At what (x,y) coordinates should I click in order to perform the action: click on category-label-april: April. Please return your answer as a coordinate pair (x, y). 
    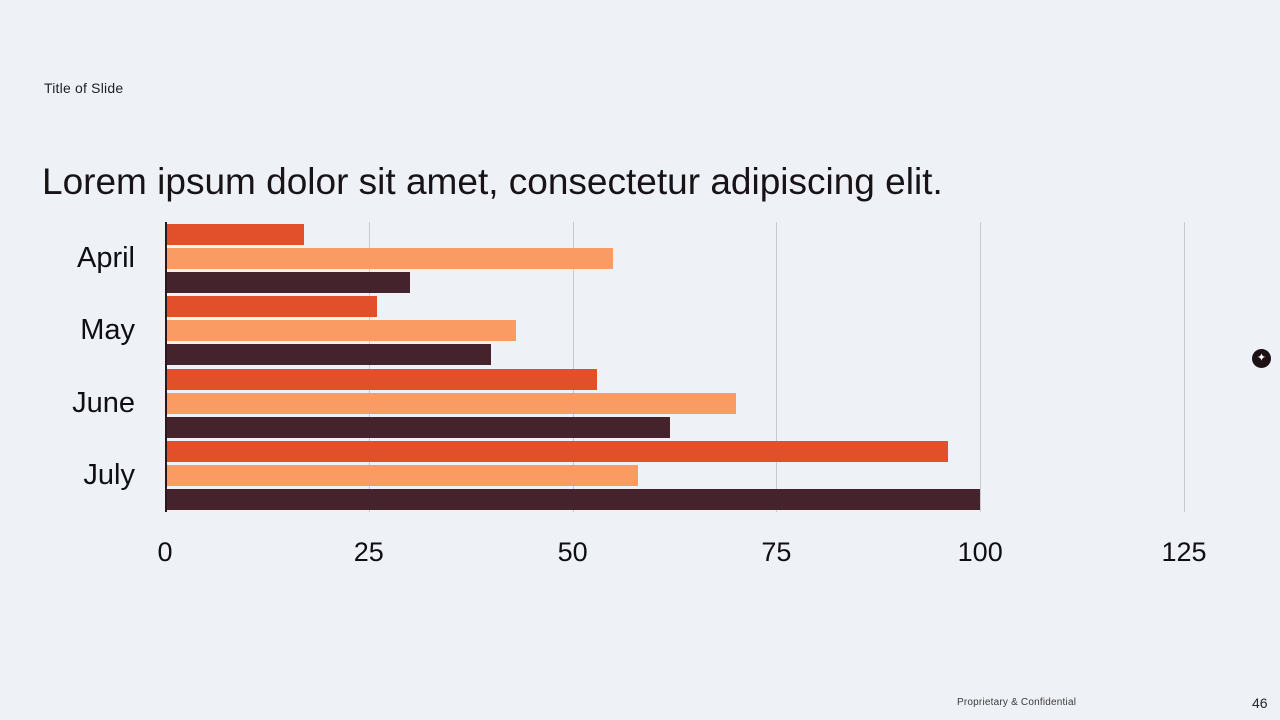
    Looking at the image, I should click on (105, 257).